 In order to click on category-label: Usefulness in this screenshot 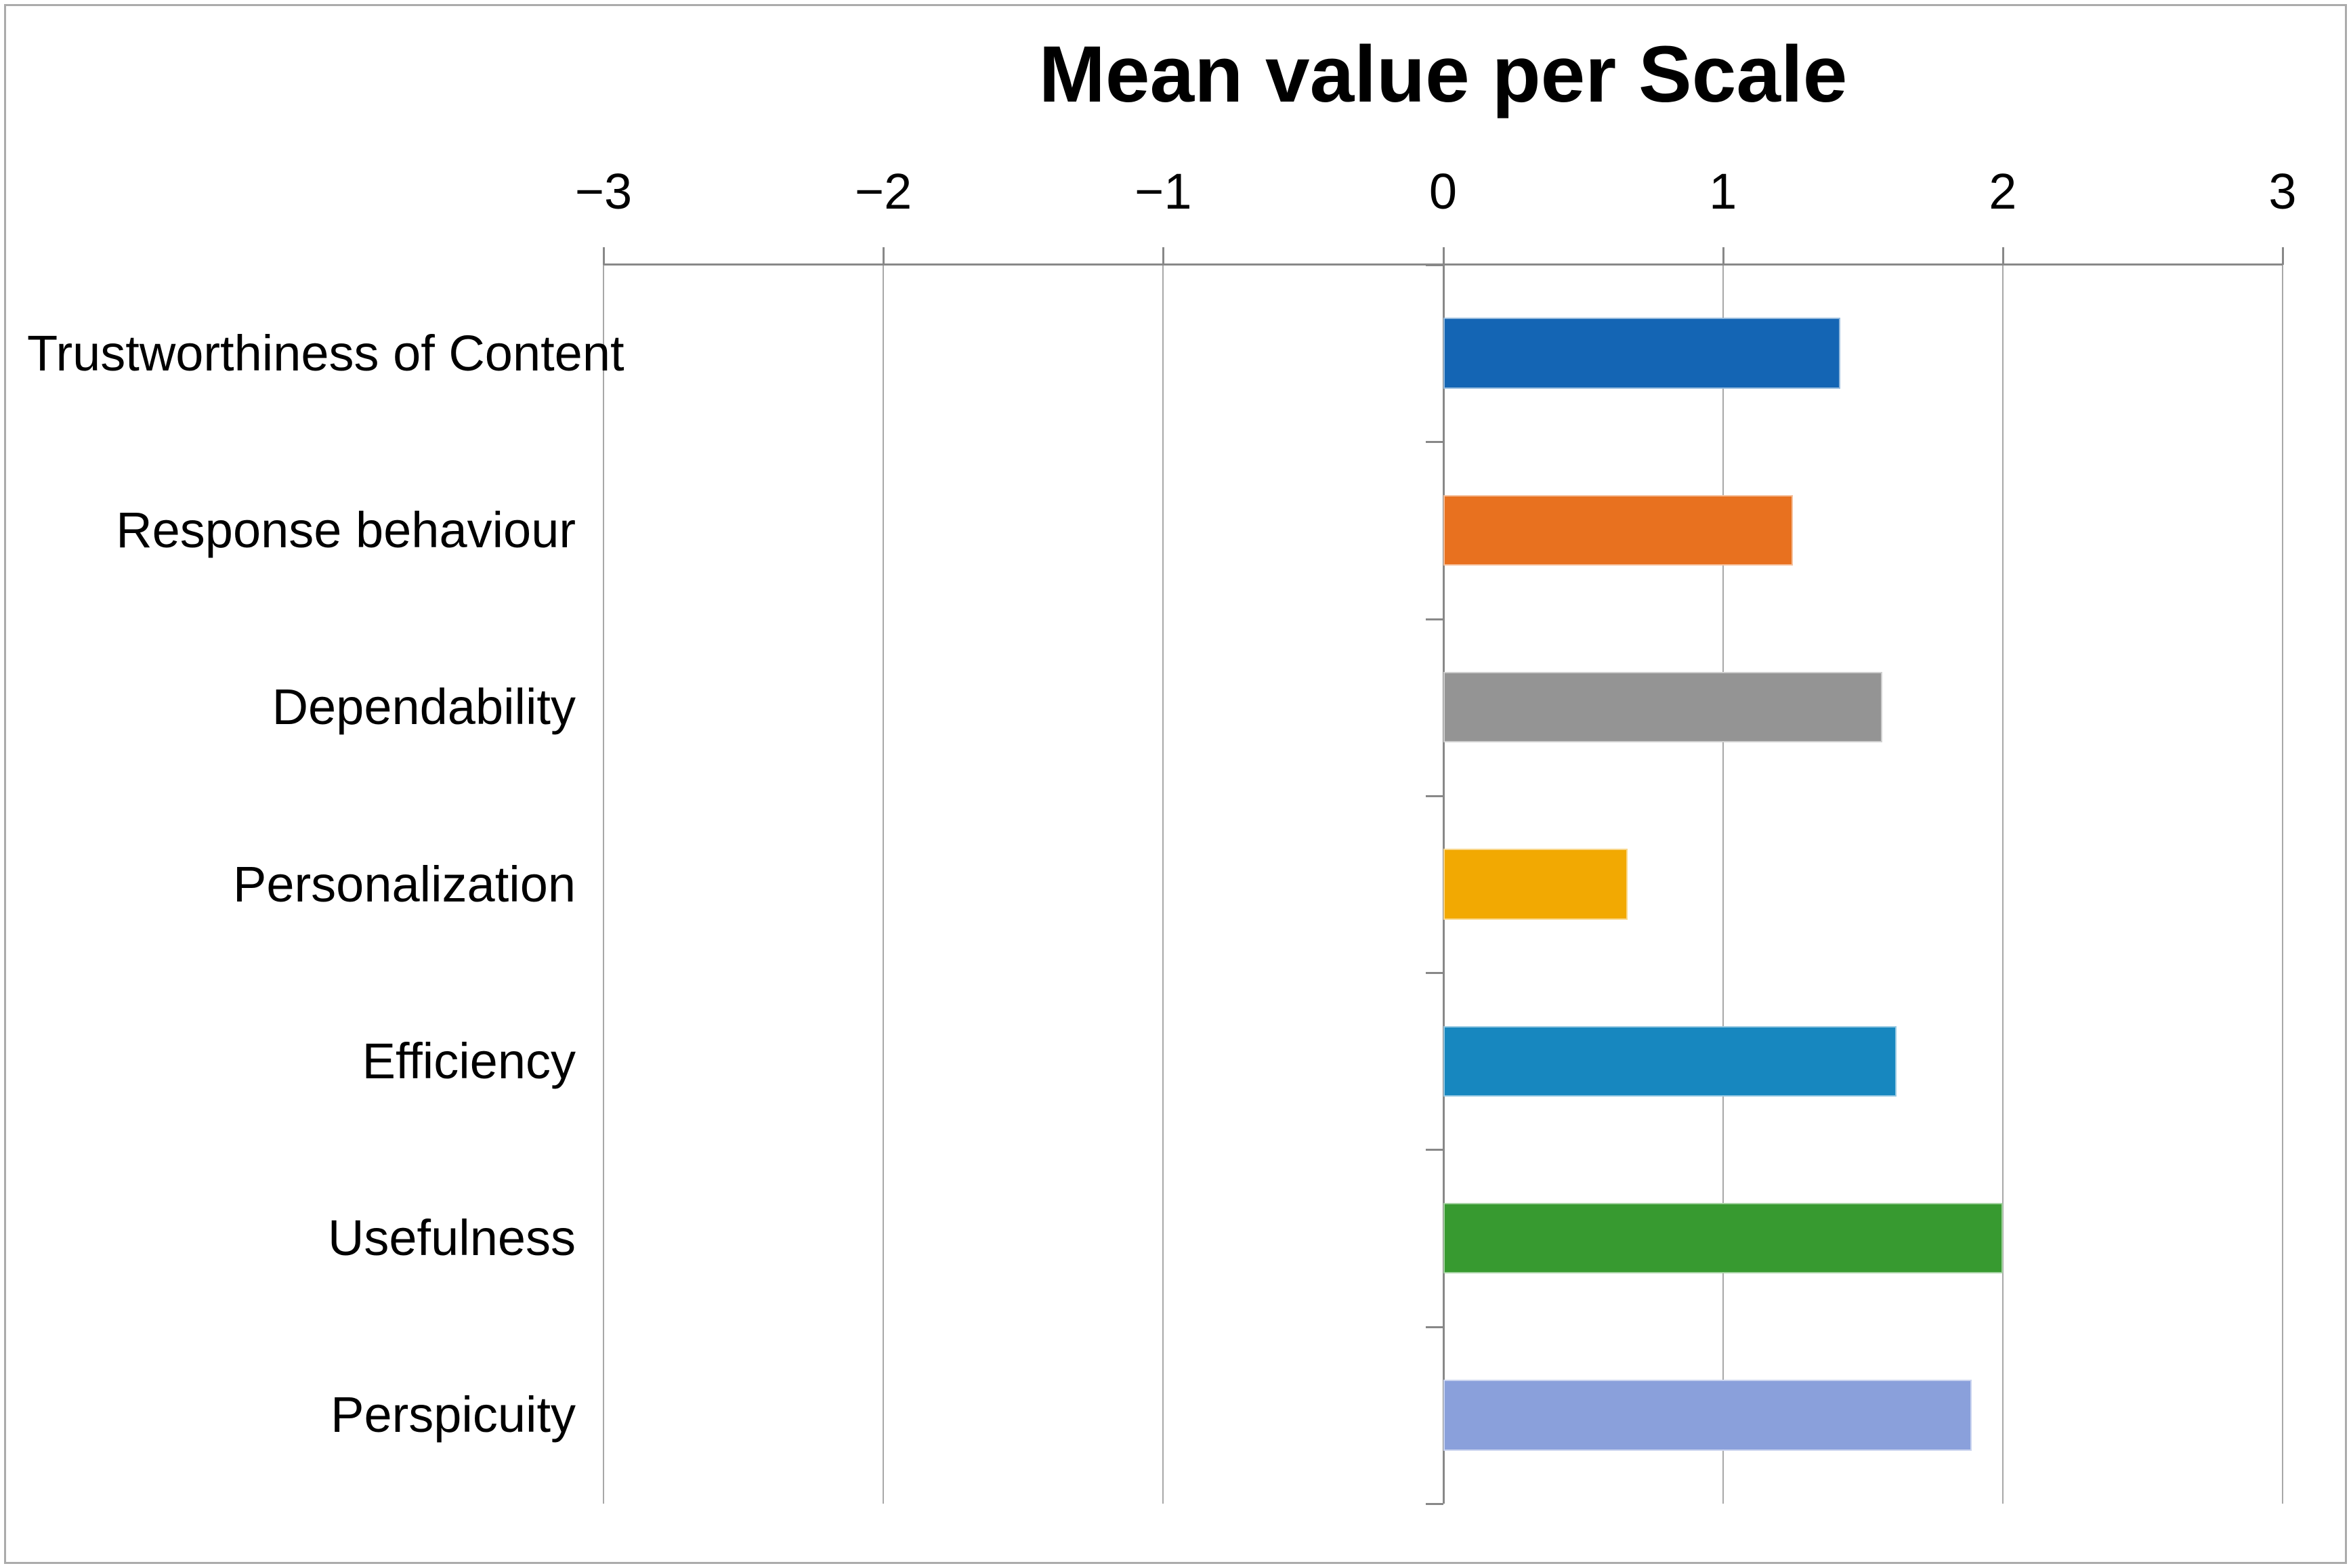, I will do `click(451, 1238)`.